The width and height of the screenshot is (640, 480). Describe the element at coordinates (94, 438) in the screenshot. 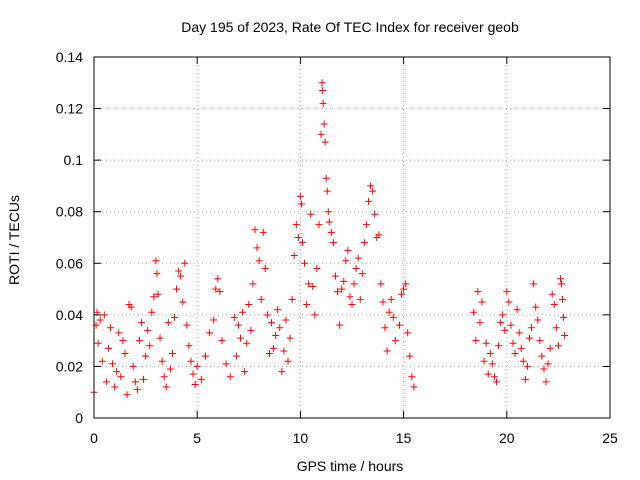

I see `x-tick-label: 0` at that location.